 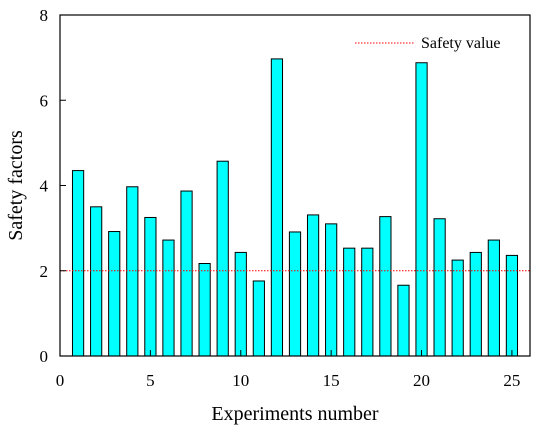 What do you see at coordinates (16, 185) in the screenshot?
I see `y-axis-title: Safety factors` at bounding box center [16, 185].